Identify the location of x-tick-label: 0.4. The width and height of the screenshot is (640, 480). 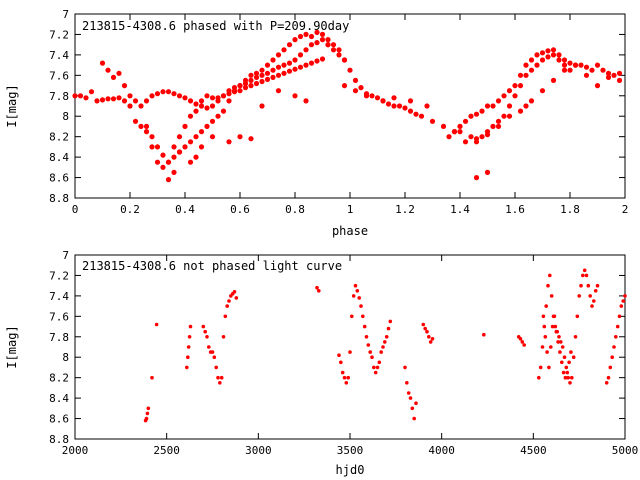
(185, 209).